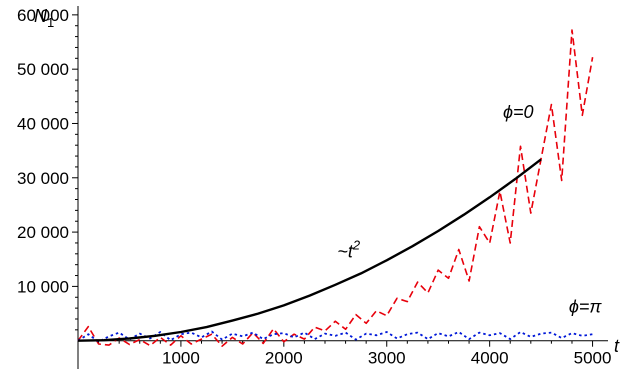 This screenshot has width=630, height=370. Describe the element at coordinates (43, 69) in the screenshot. I see `y-tick-label: 50 000` at that location.